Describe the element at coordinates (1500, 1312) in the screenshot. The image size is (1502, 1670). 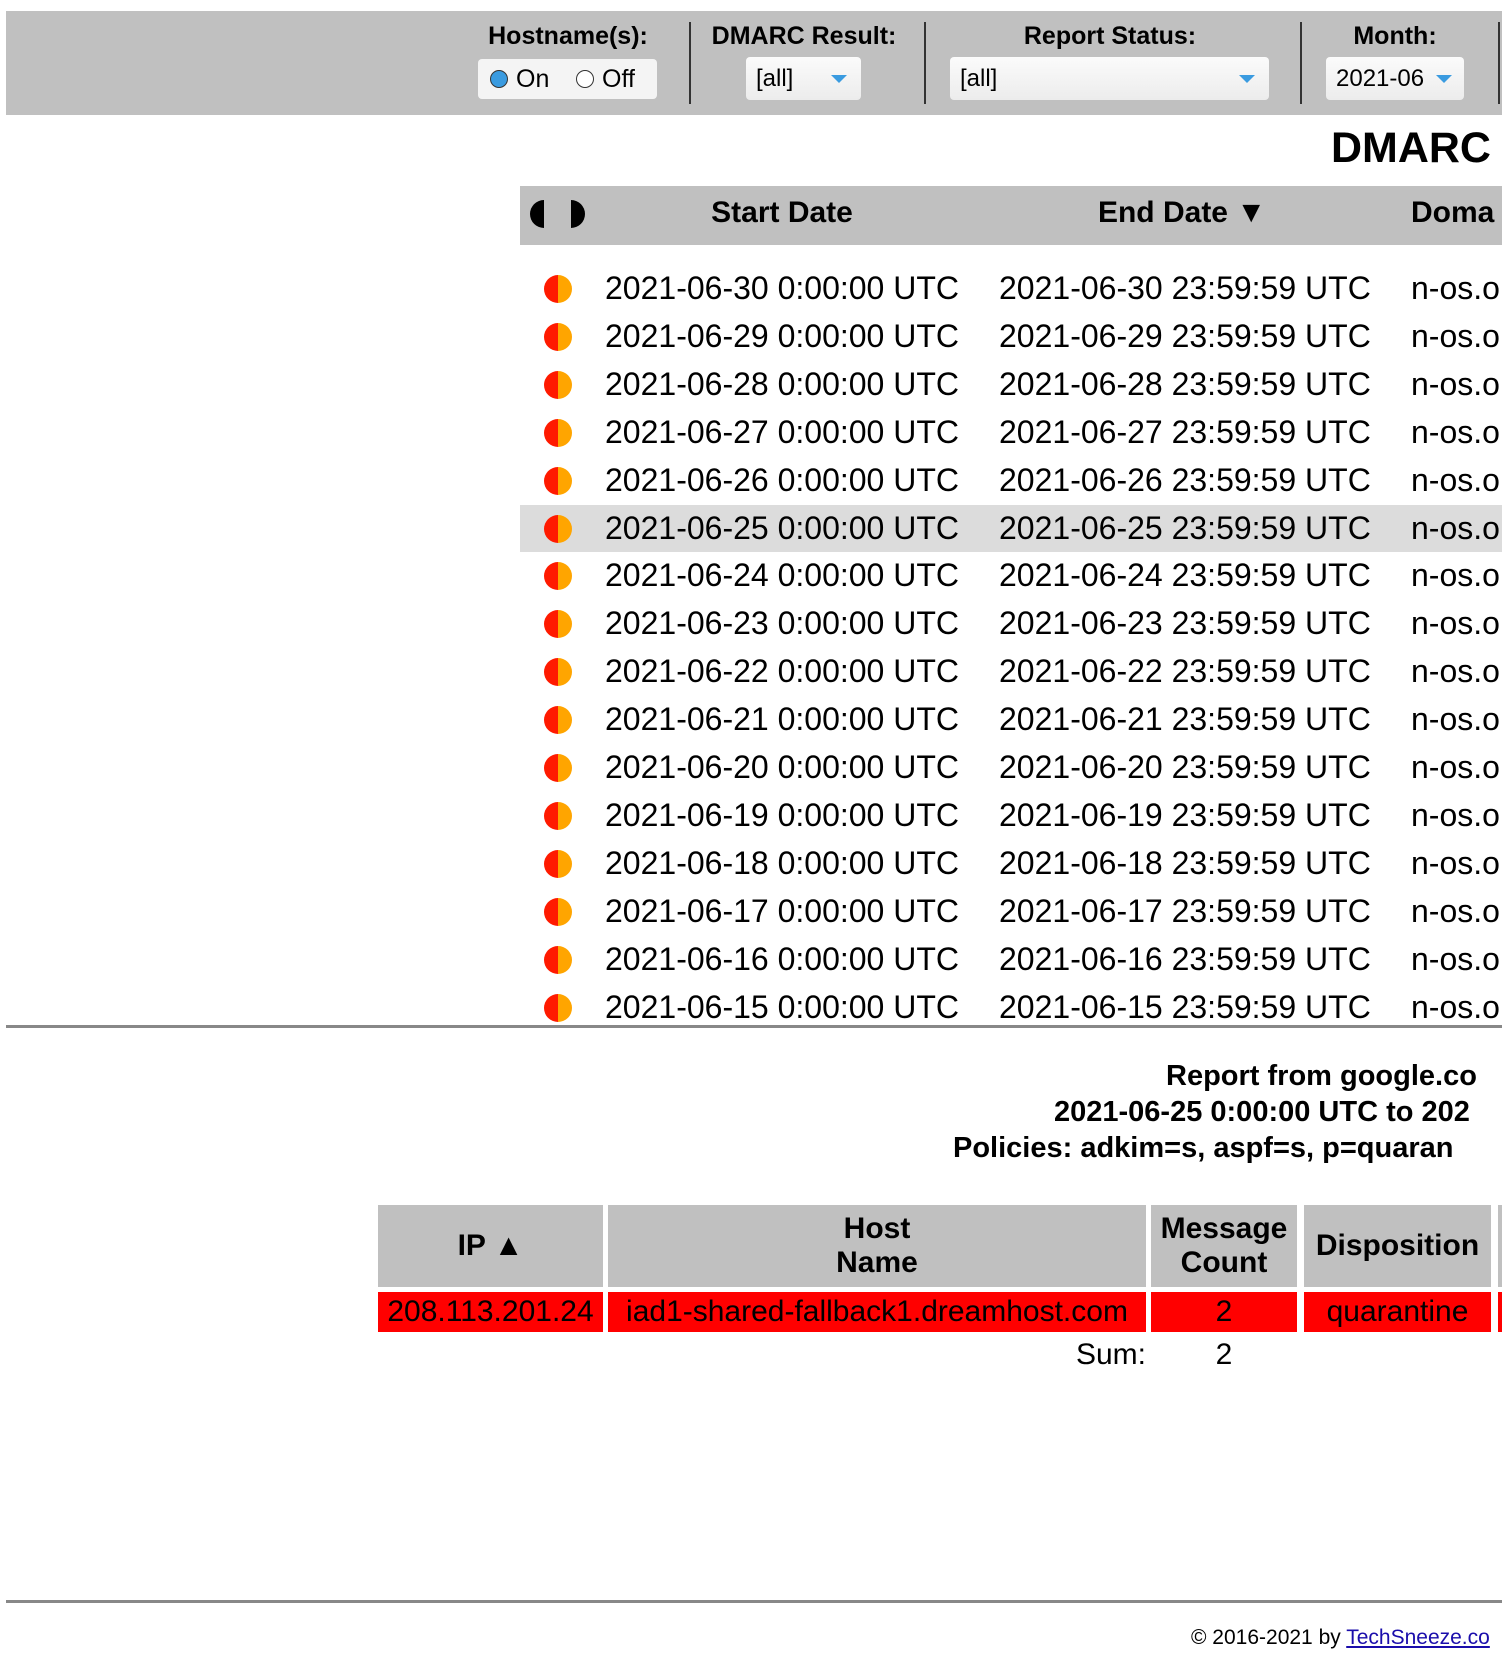
I see `table-cell` at that location.